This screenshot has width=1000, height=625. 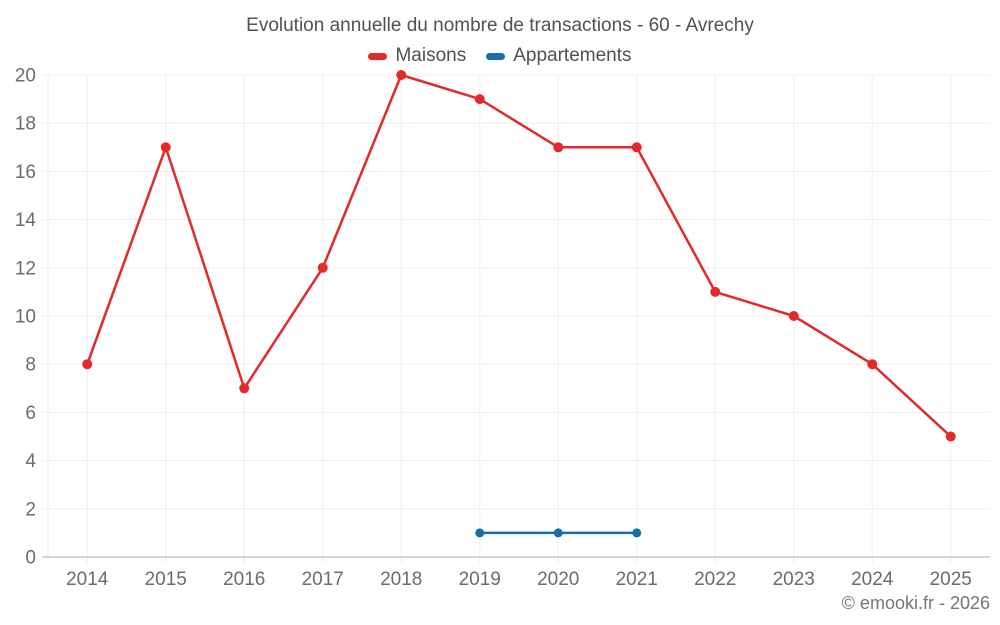 I want to click on x-tick-label: 2023, so click(x=794, y=579).